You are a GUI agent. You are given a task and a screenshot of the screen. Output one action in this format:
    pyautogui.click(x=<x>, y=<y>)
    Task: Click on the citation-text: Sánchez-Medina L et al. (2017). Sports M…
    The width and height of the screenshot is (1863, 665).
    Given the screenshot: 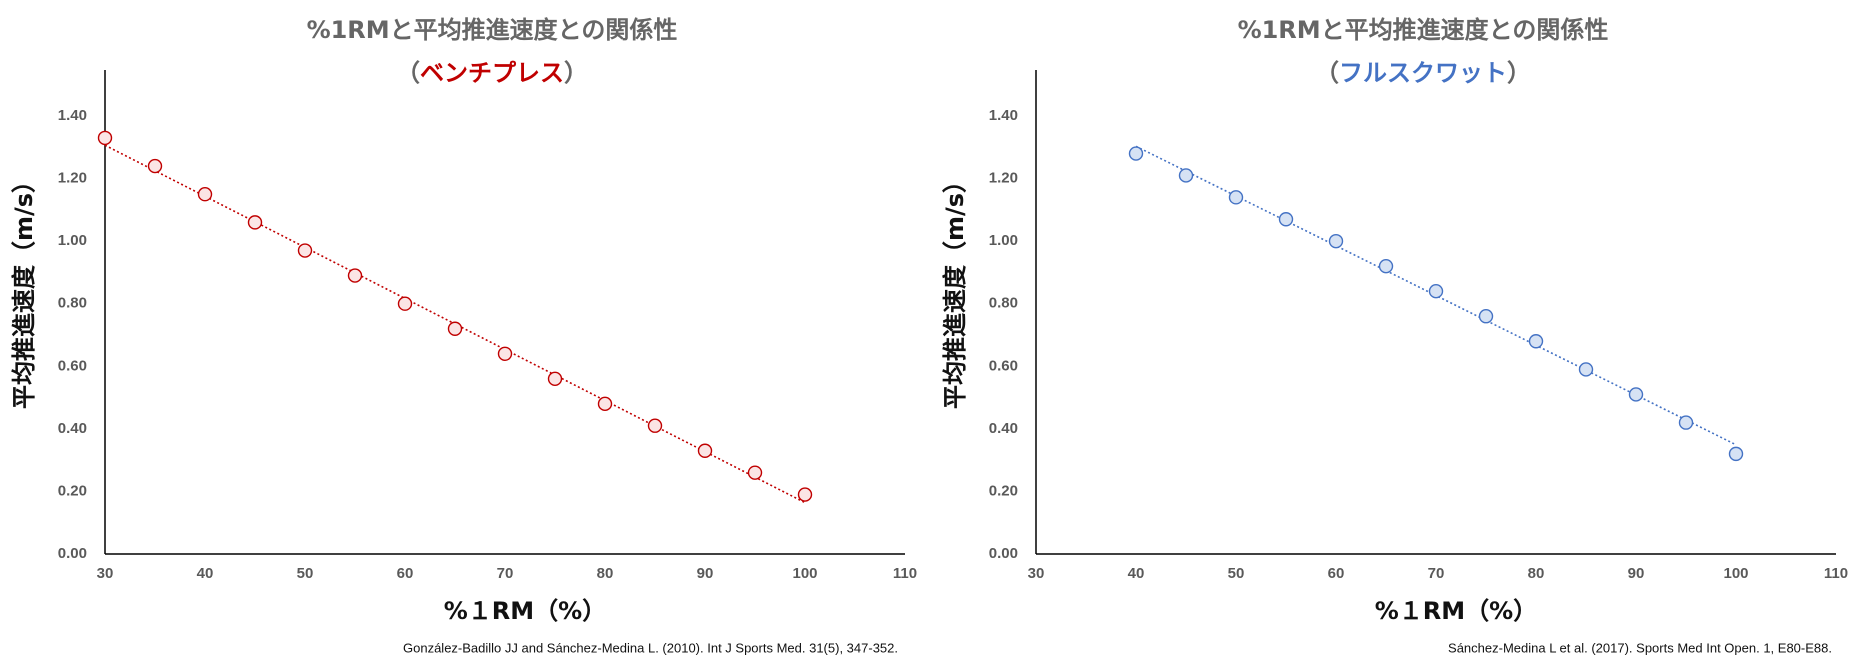 What is the action you would take?
    pyautogui.click(x=1640, y=647)
    